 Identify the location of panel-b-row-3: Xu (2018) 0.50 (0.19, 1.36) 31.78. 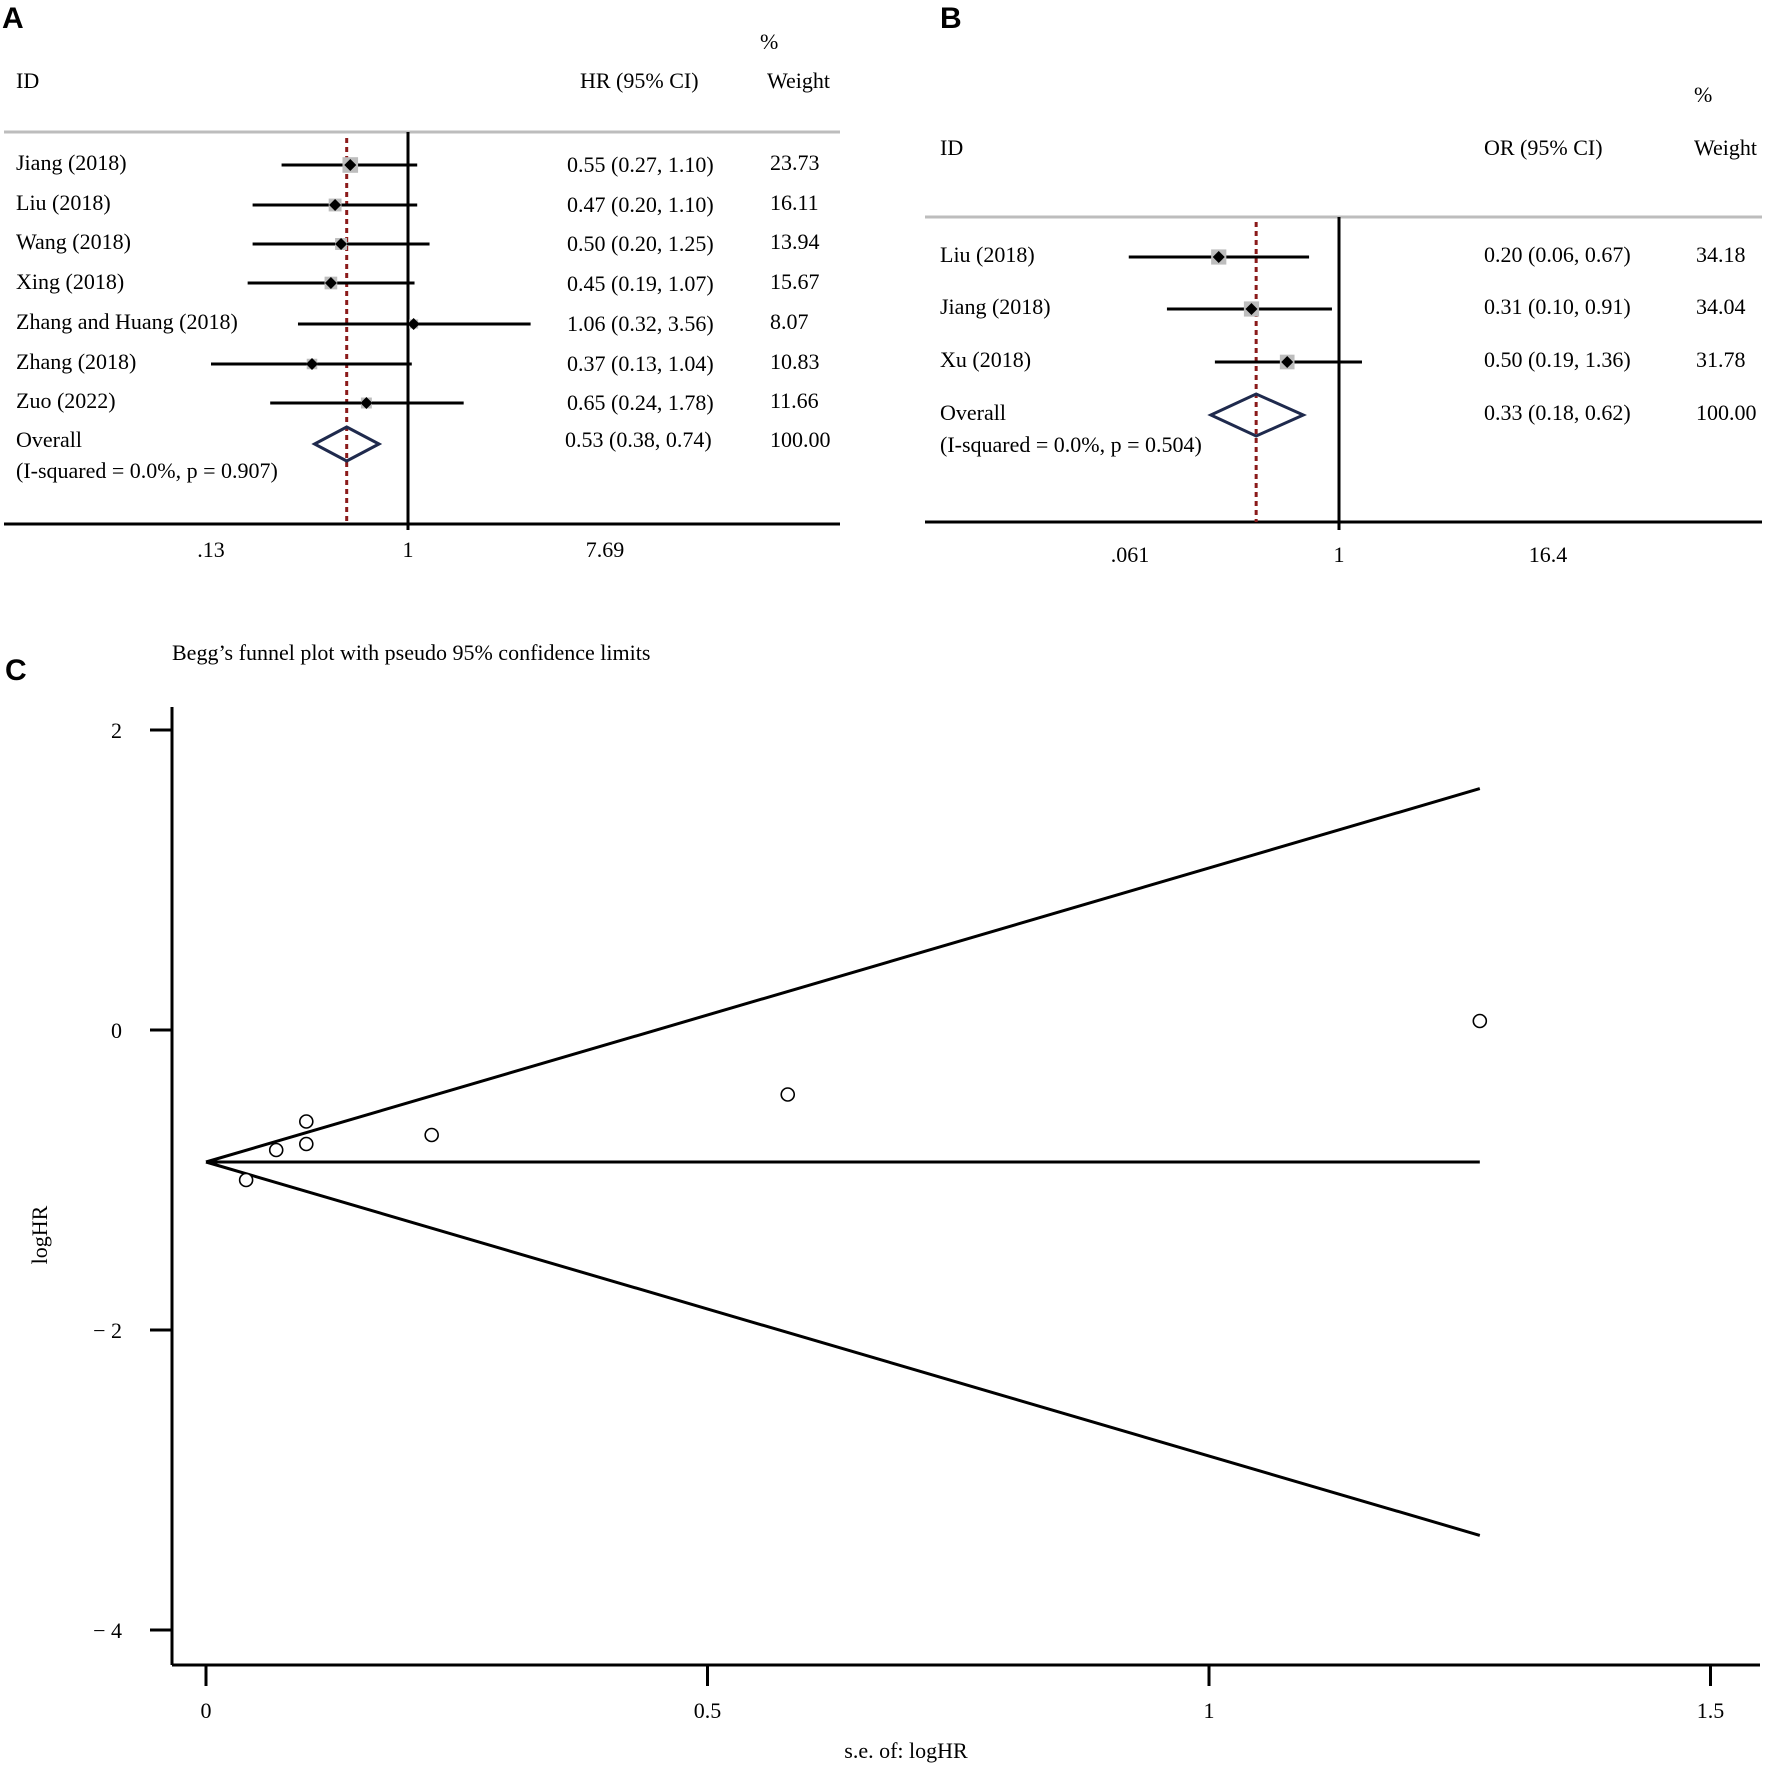
(1343, 359).